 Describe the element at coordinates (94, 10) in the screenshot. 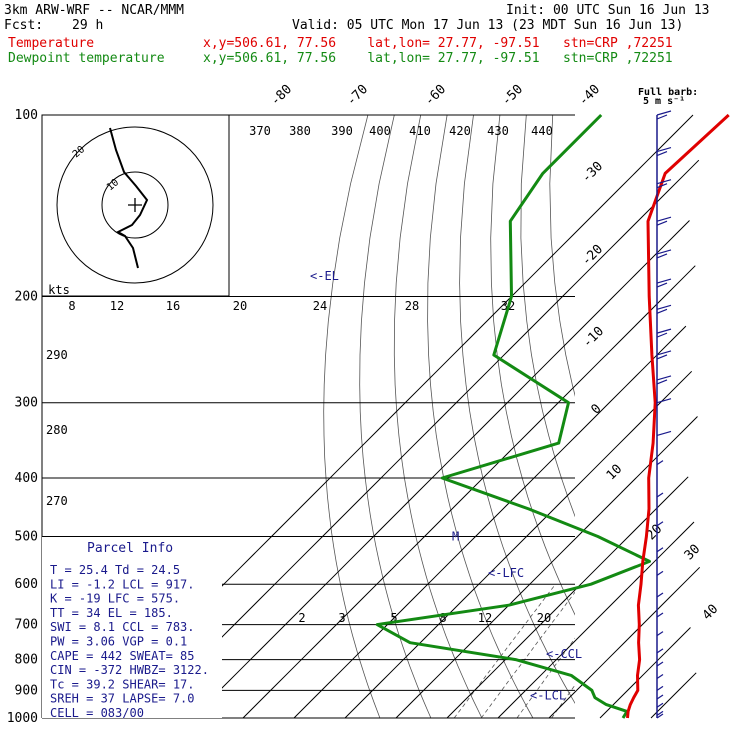

I see `model-title: 3km ARW-WRF -- NCAR/MMM` at that location.